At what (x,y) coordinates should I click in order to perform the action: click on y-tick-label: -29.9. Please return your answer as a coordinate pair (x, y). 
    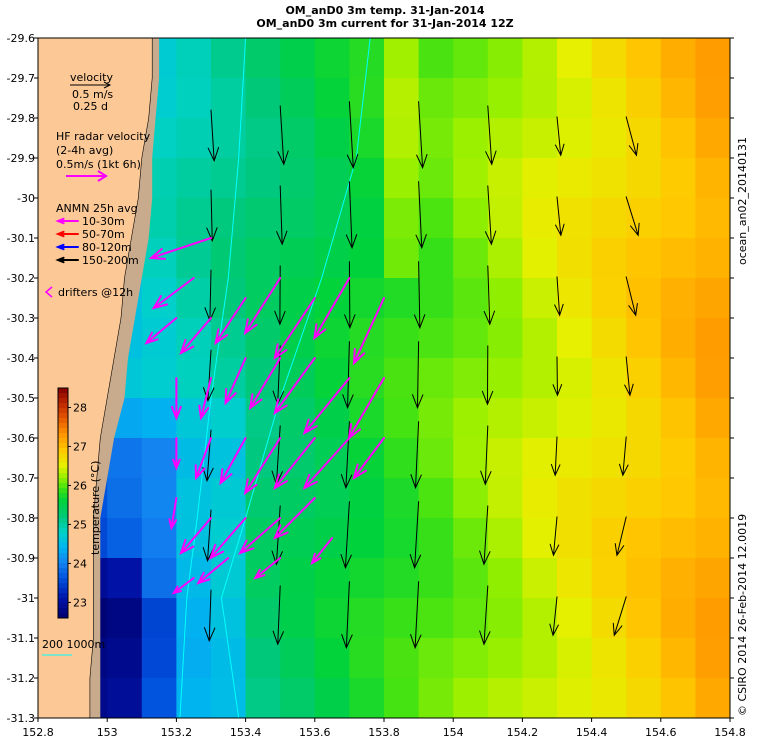
    Looking at the image, I should click on (21, 158).